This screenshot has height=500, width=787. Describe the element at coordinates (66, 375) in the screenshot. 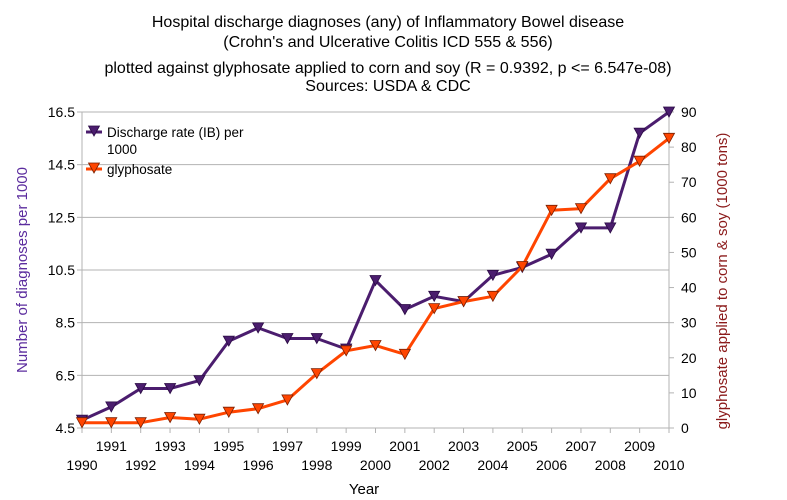

I see `y-left-tick-label: 6.5` at that location.